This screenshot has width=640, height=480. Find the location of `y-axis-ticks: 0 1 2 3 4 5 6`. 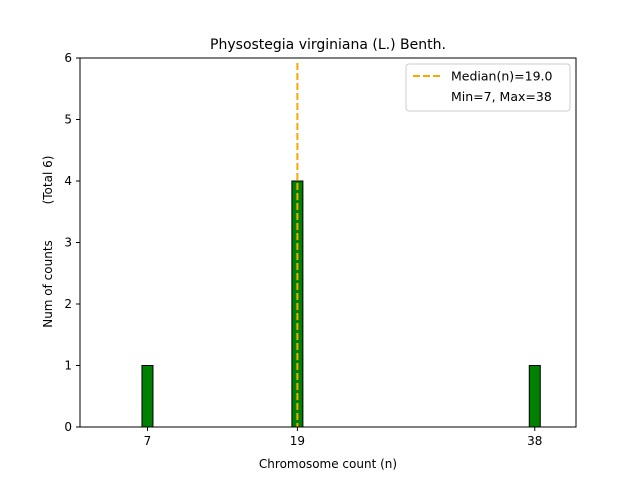

y-axis-ticks: 0 1 2 3 4 5 6 is located at coordinates (72, 242).